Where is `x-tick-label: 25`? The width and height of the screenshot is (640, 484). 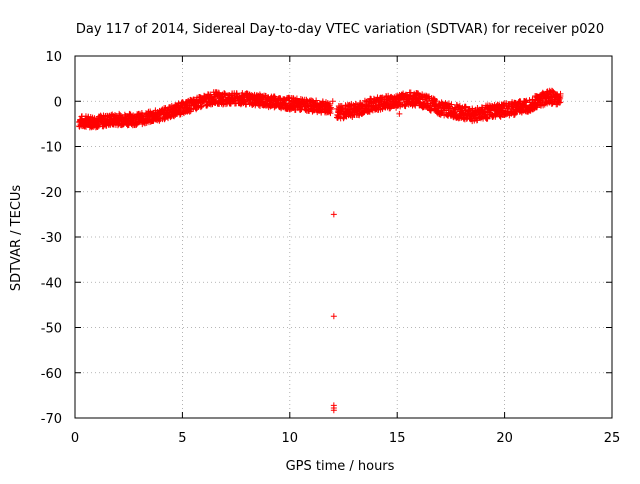 x-tick-label: 25 is located at coordinates (612, 438).